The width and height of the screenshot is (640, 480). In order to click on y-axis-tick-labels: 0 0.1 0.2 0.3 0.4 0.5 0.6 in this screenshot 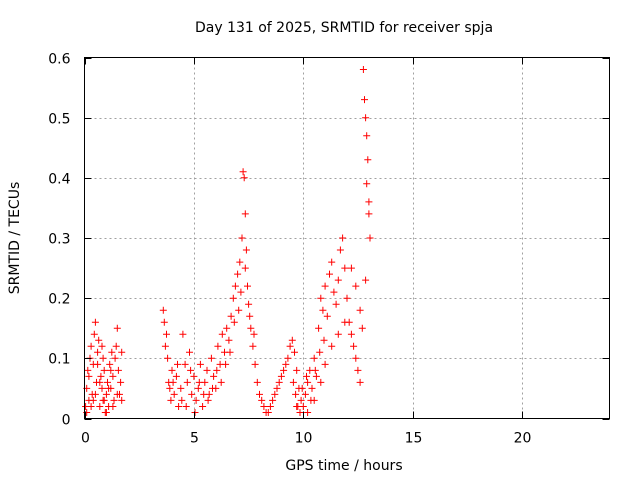, I will do `click(59, 240)`.